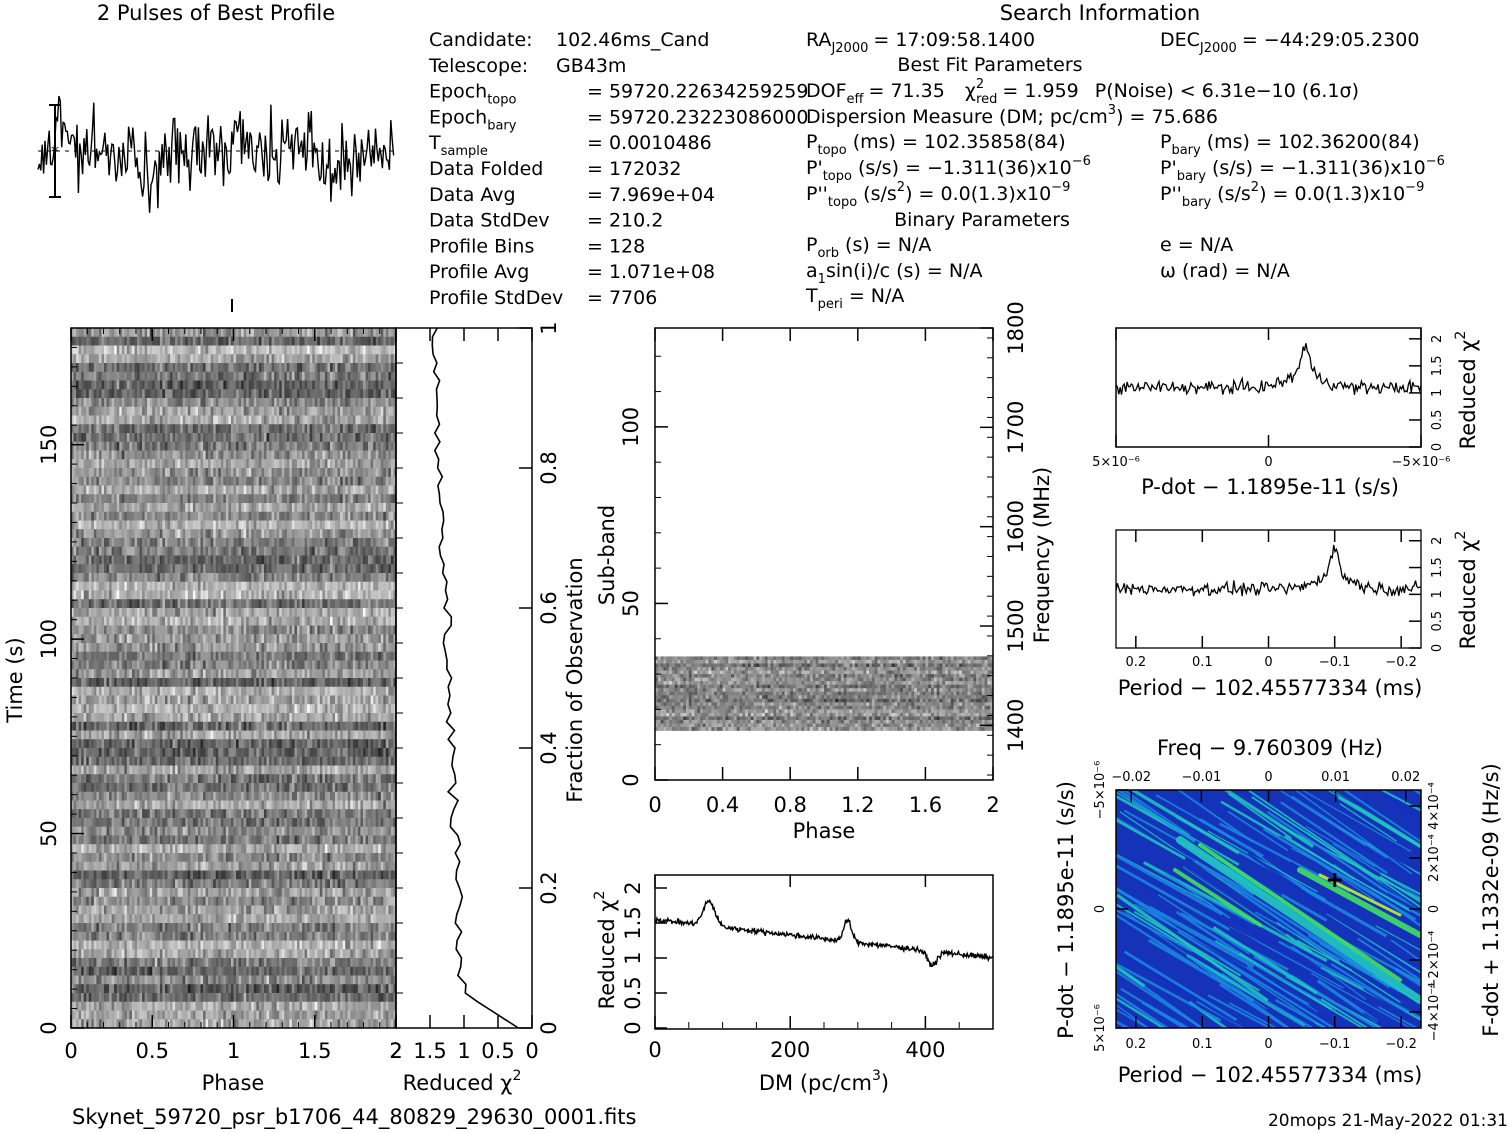 The height and width of the screenshot is (1133, 1512). I want to click on svg-text: ω (rad) = N/A, so click(1225, 271).